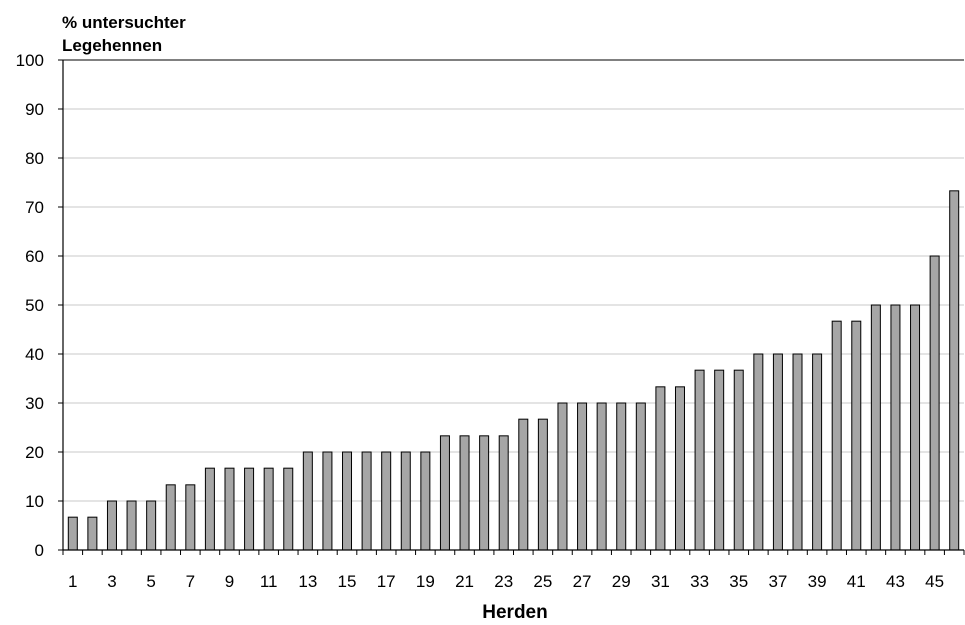 The height and width of the screenshot is (625, 965). Describe the element at coordinates (503, 581) in the screenshot. I see `x-tick-label: 23` at that location.